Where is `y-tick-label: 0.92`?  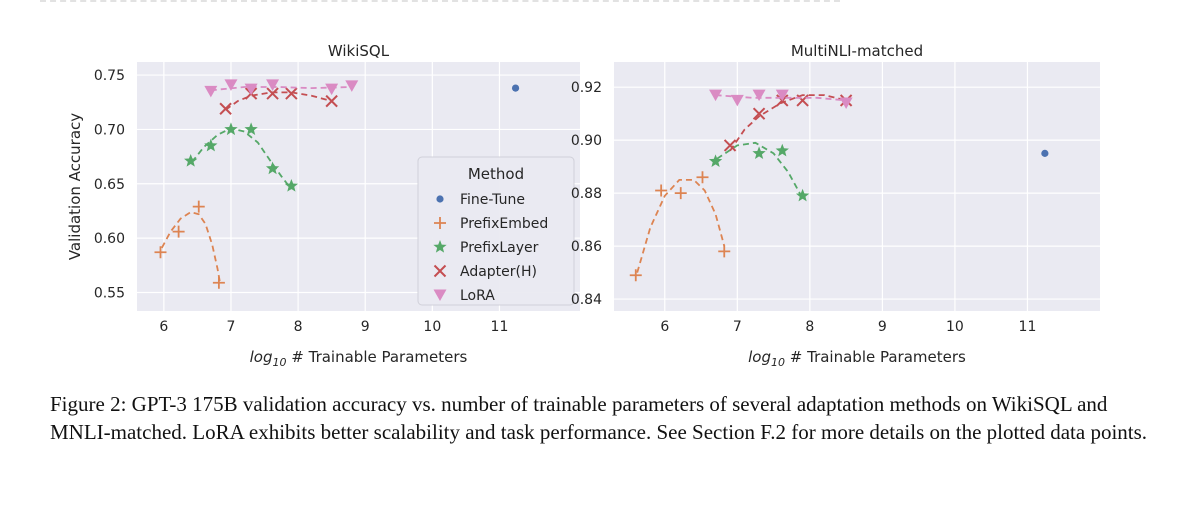 y-tick-label: 0.92 is located at coordinates (586, 88).